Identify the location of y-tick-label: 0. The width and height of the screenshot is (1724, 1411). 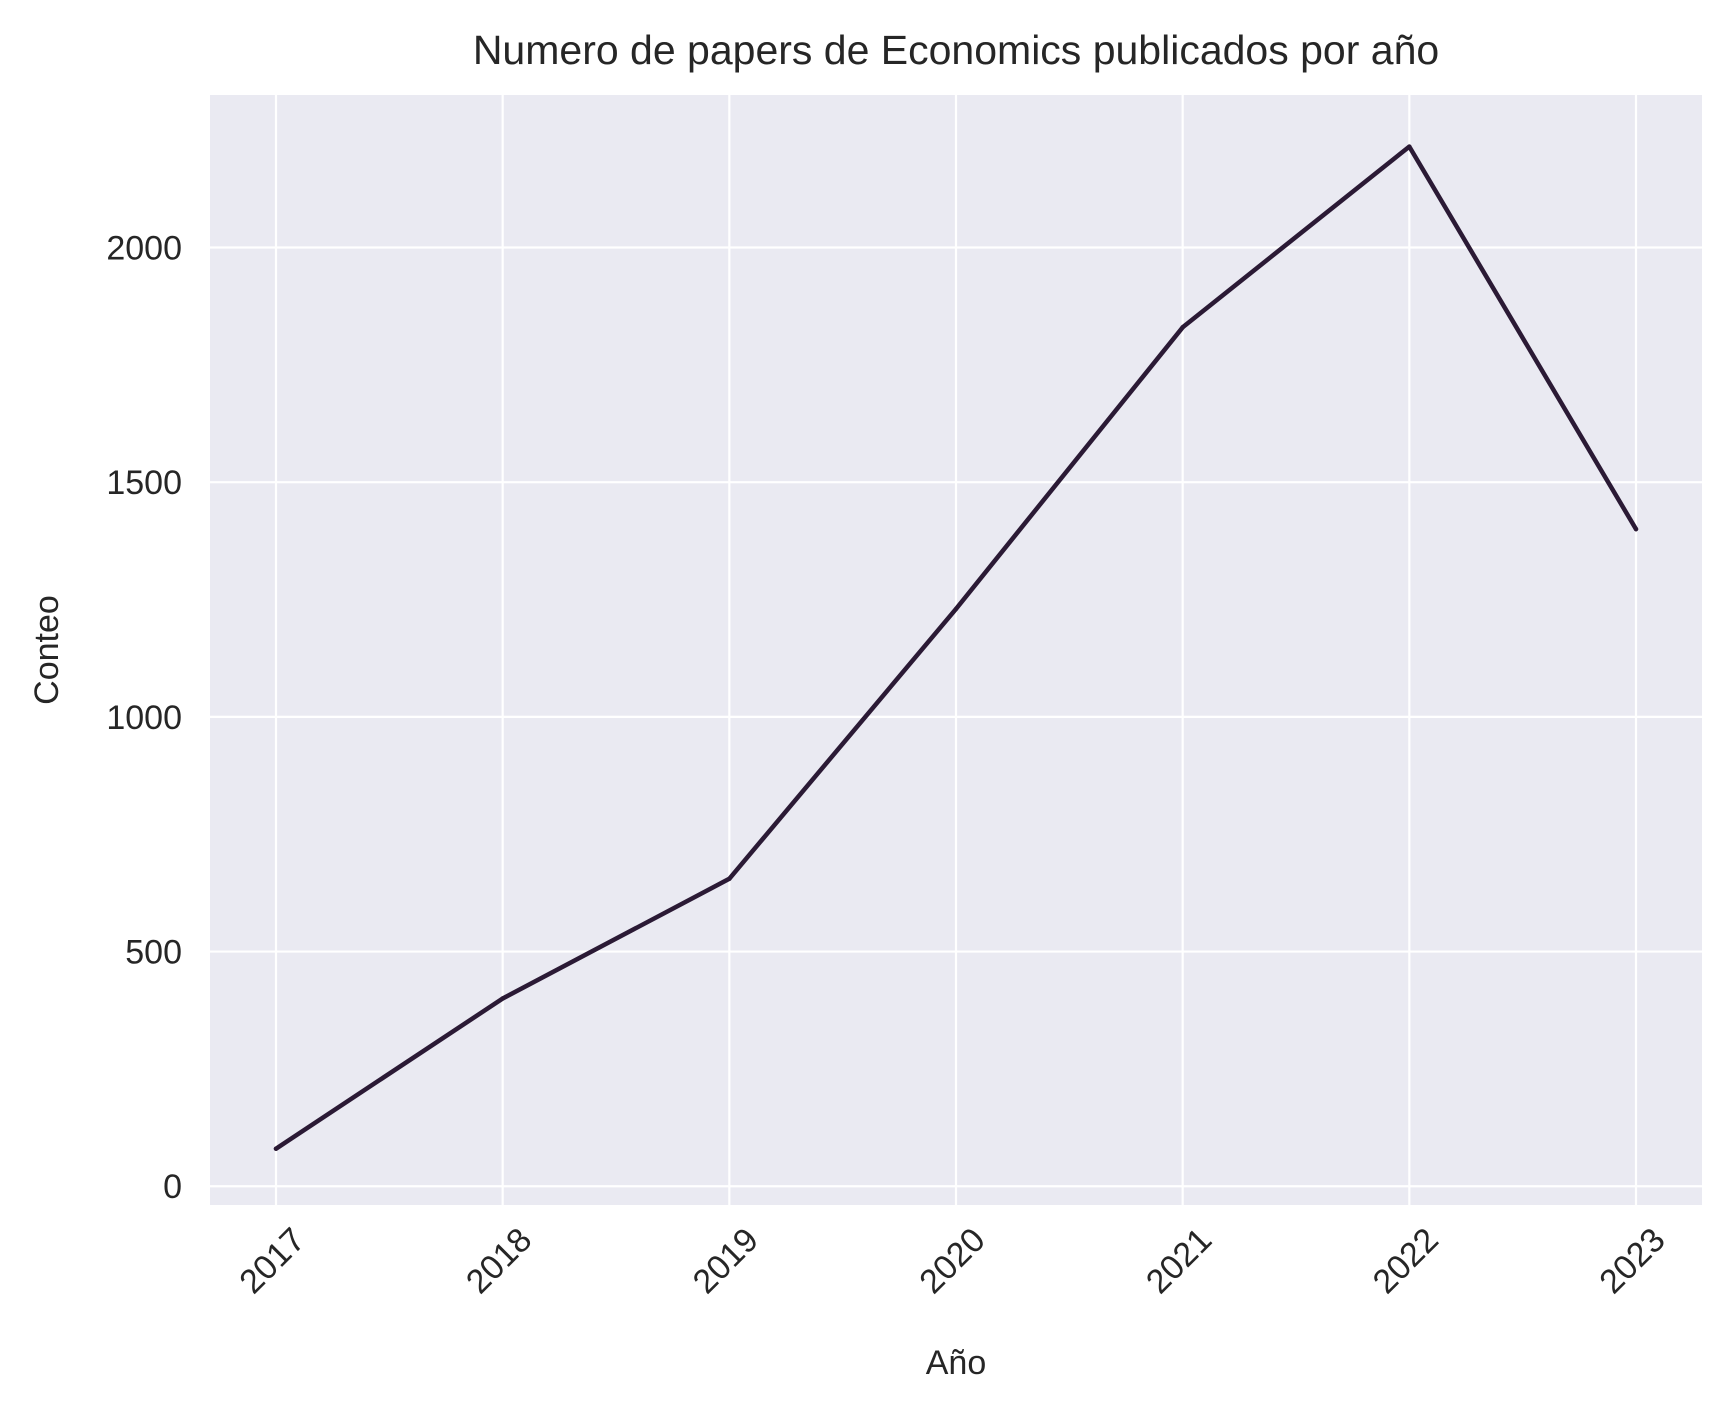
(172, 1187).